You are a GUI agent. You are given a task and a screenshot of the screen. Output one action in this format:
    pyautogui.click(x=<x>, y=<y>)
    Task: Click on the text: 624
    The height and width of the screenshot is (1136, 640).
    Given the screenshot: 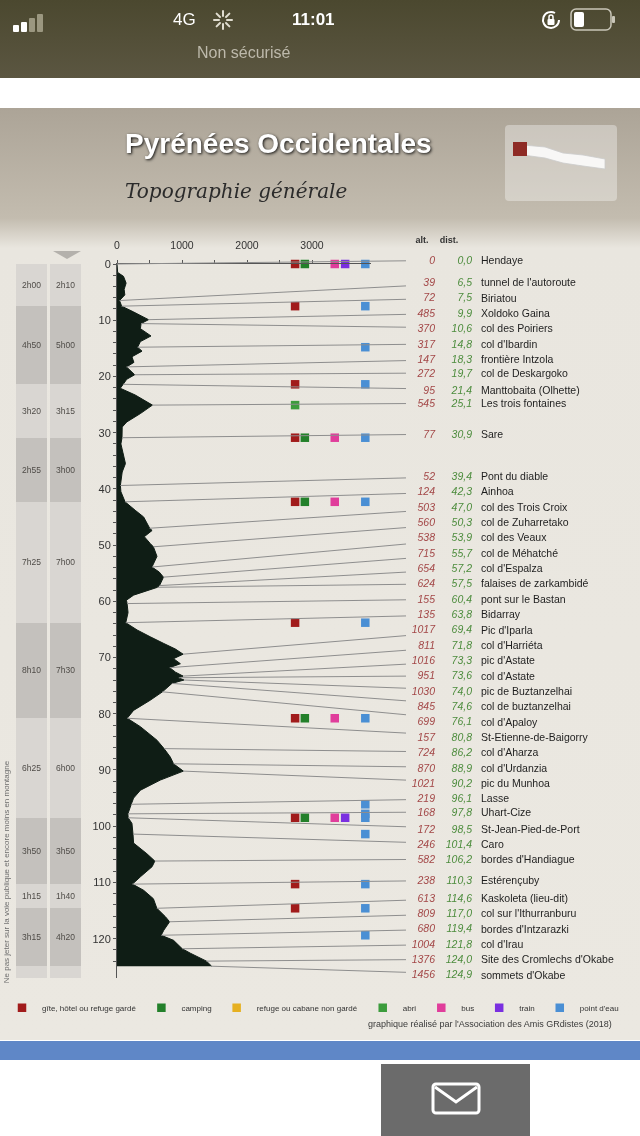 What is the action you would take?
    pyautogui.click(x=426, y=583)
    